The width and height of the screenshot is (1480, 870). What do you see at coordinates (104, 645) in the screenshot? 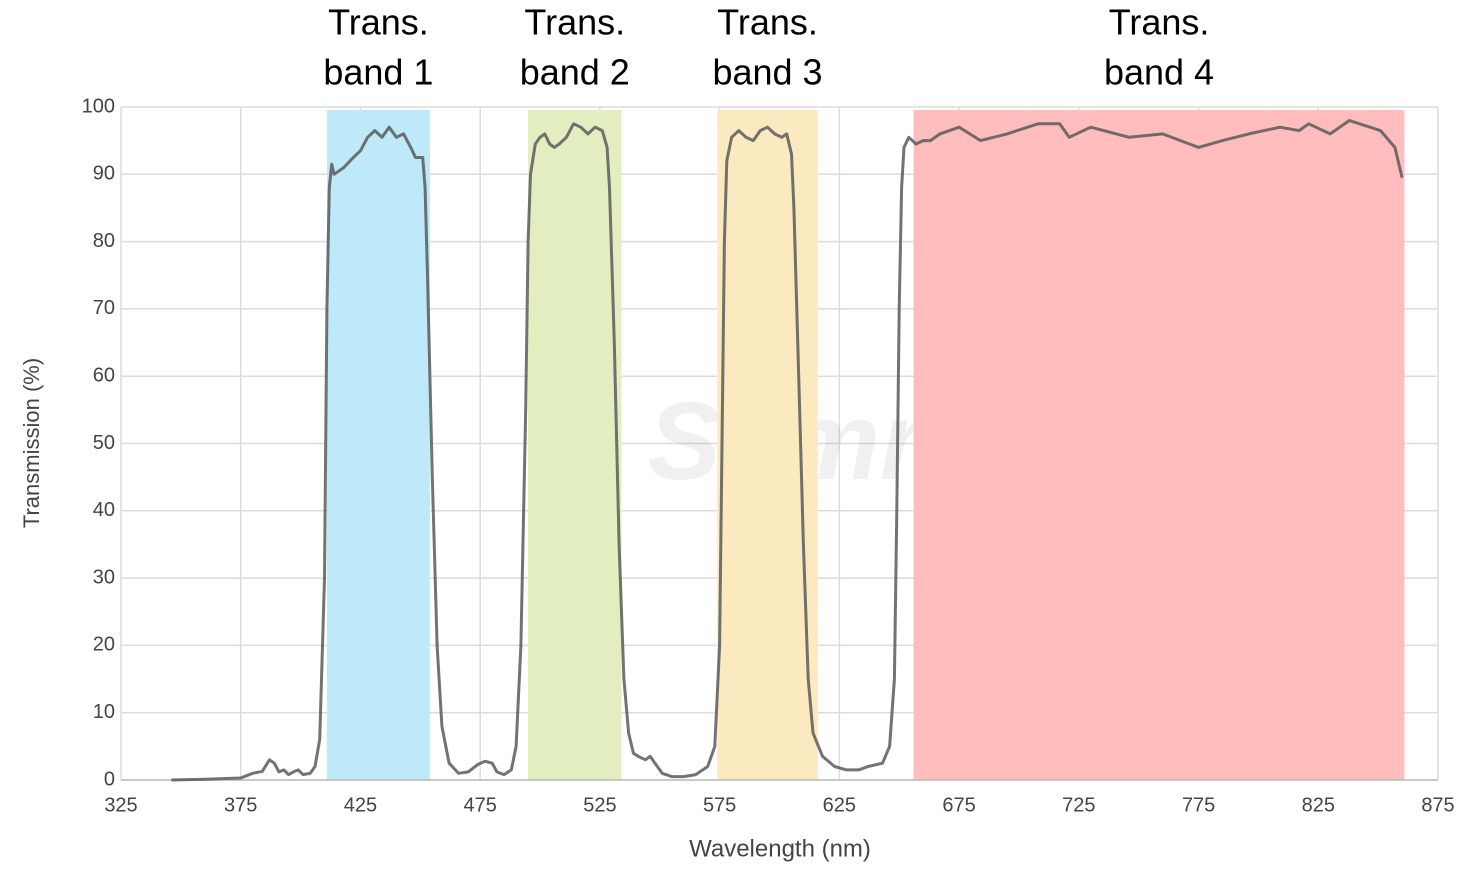
I see `y-tick-label: 20` at bounding box center [104, 645].